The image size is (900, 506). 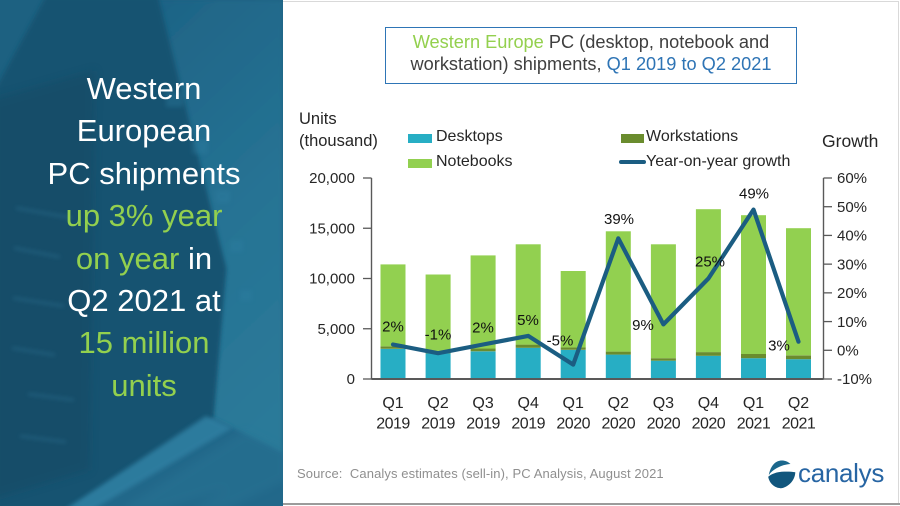 What do you see at coordinates (336, 329) in the screenshot?
I see `svg-text: 5,000` at bounding box center [336, 329].